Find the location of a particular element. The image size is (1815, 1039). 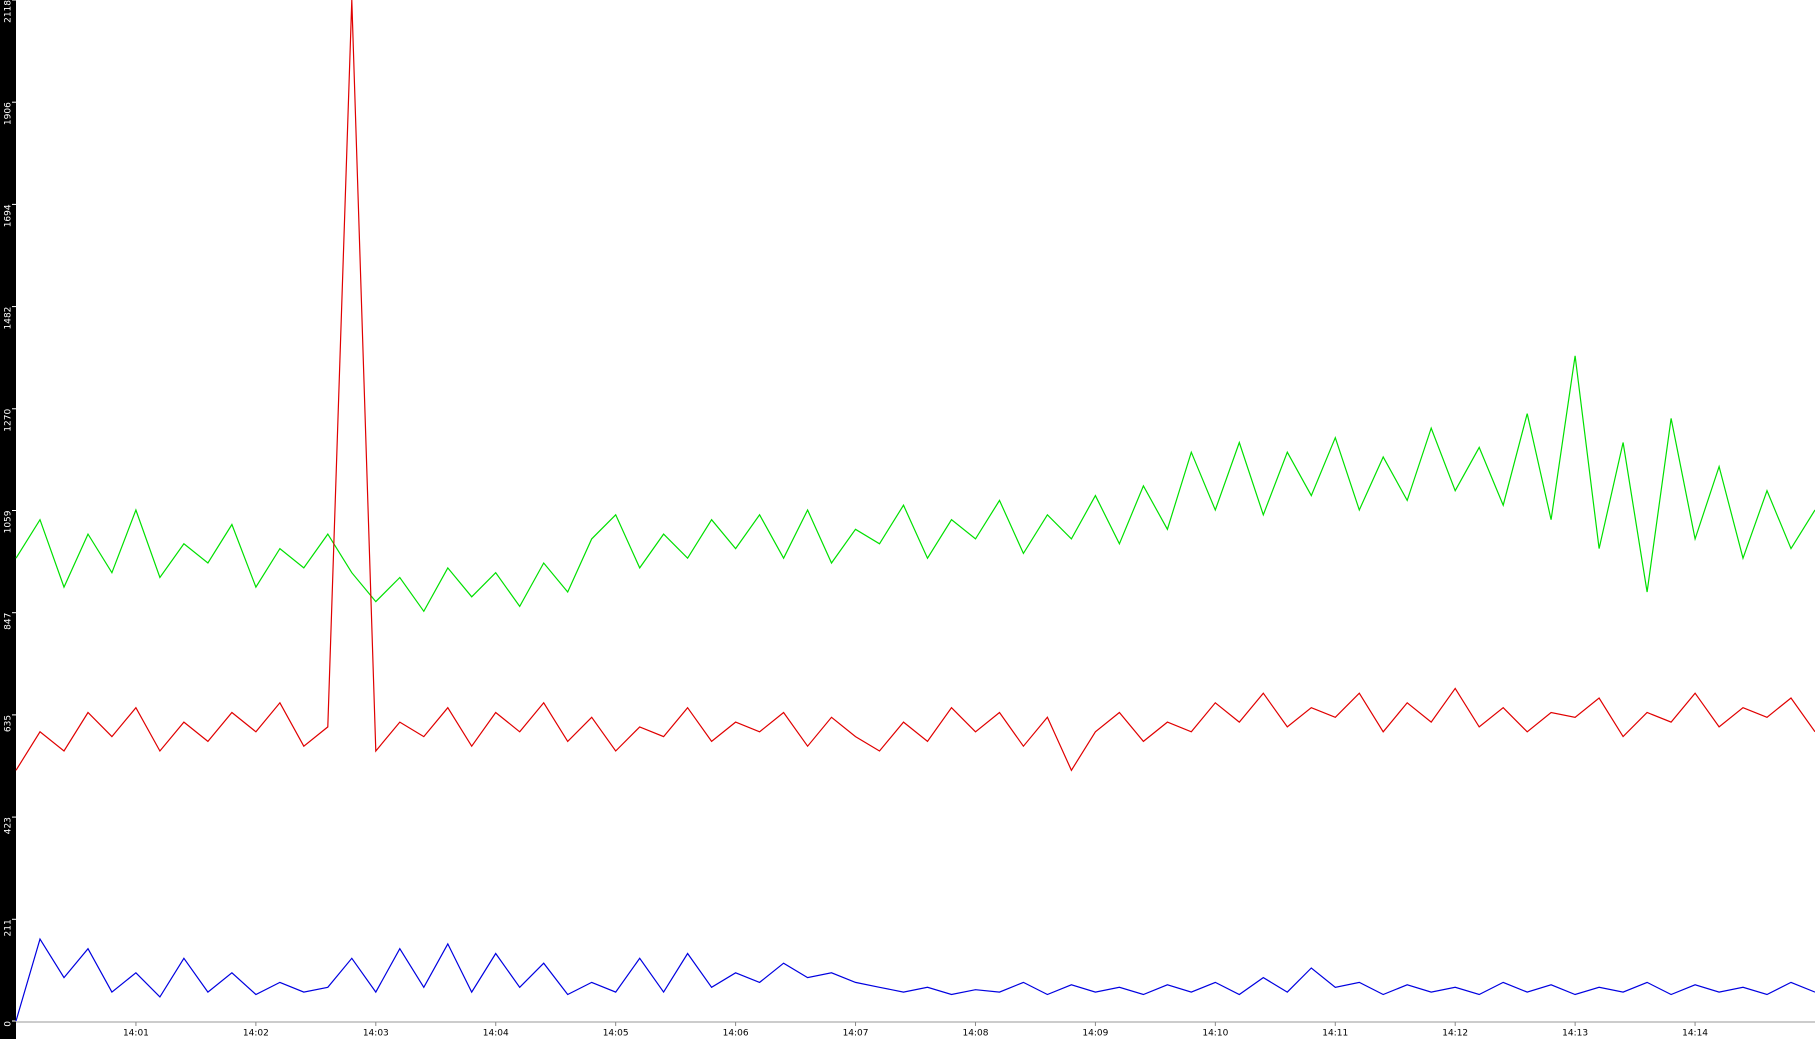

x-tick-label: 14:04 is located at coordinates (496, 1034).